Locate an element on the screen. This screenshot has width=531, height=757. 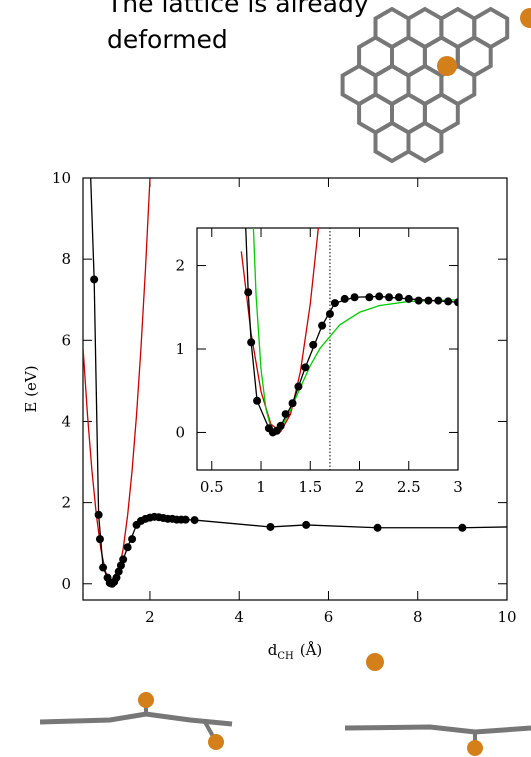
y-tick-label: 10 is located at coordinates (61, 178).